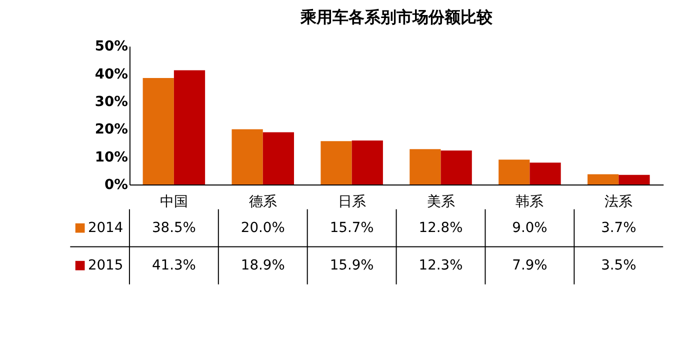 This screenshot has height=357, width=674. Describe the element at coordinates (262, 202) in the screenshot. I see `x-tick-label: 德系` at that location.